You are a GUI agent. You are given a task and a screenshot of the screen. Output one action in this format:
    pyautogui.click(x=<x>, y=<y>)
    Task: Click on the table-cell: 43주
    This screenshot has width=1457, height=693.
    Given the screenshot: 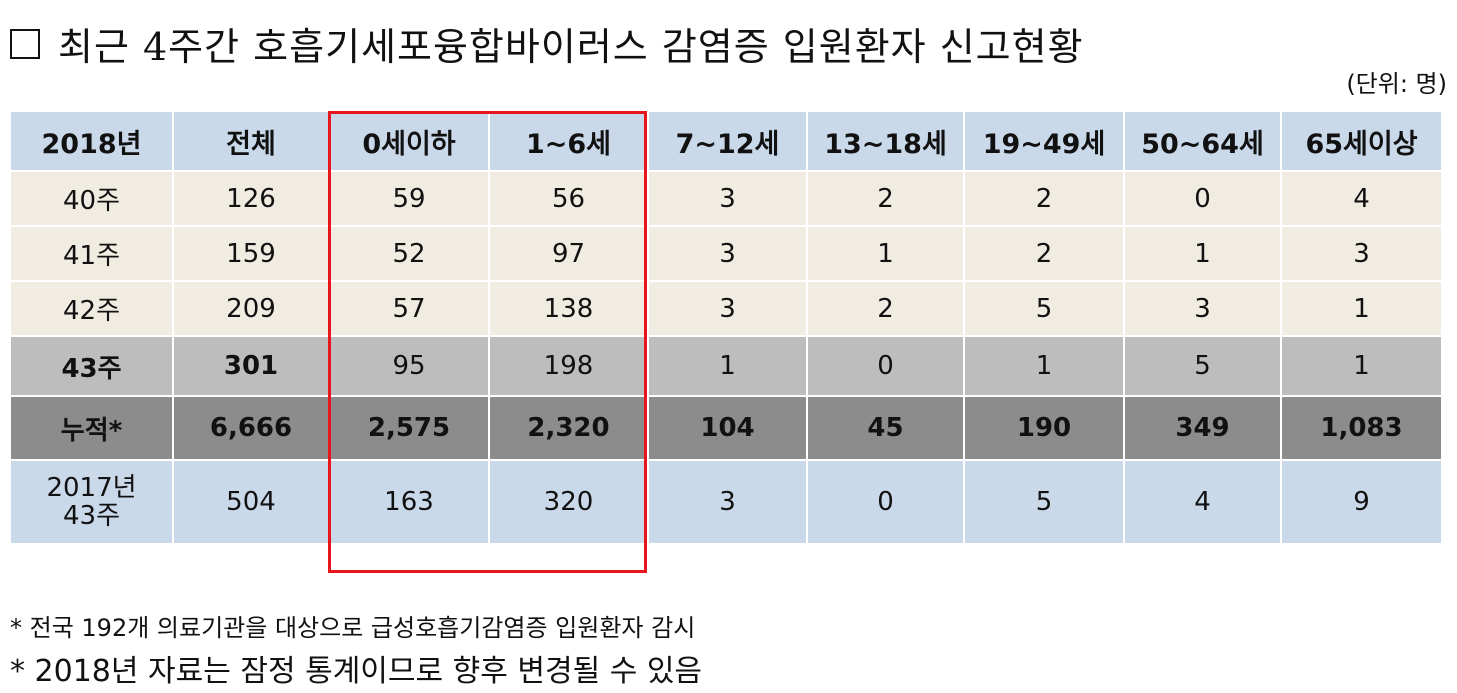 What is the action you would take?
    pyautogui.click(x=92, y=365)
    